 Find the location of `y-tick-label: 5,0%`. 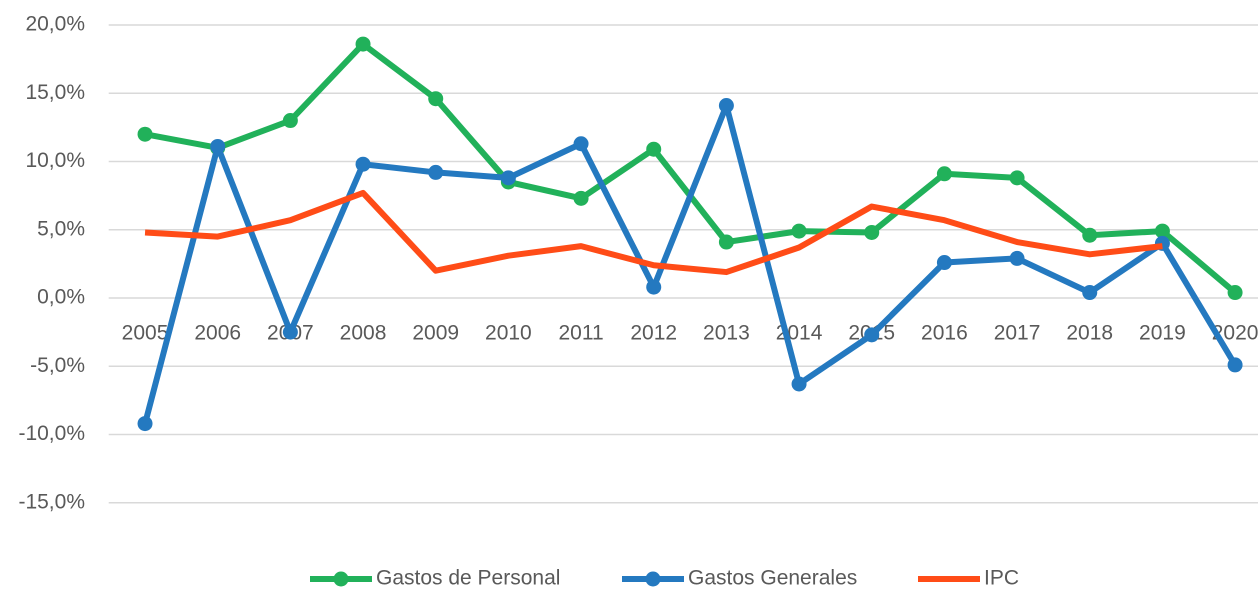

y-tick-label: 5,0% is located at coordinates (61, 228).